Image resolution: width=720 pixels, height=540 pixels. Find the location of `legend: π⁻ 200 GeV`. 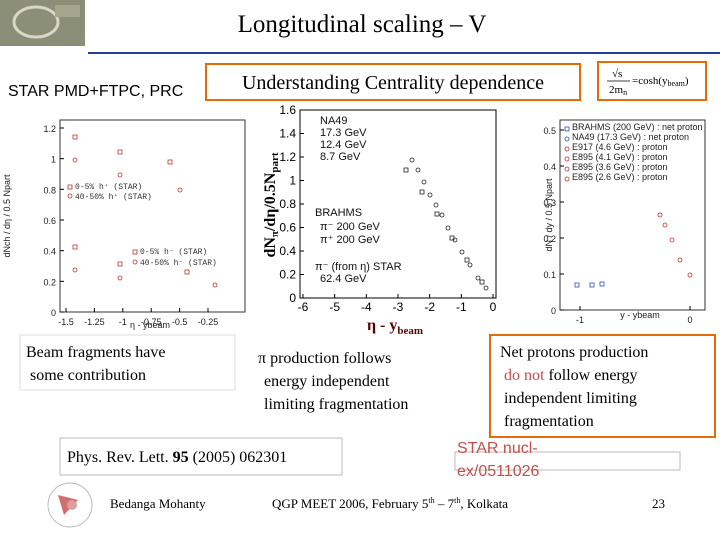

legend: π⁻ 200 GeV is located at coordinates (350, 227).